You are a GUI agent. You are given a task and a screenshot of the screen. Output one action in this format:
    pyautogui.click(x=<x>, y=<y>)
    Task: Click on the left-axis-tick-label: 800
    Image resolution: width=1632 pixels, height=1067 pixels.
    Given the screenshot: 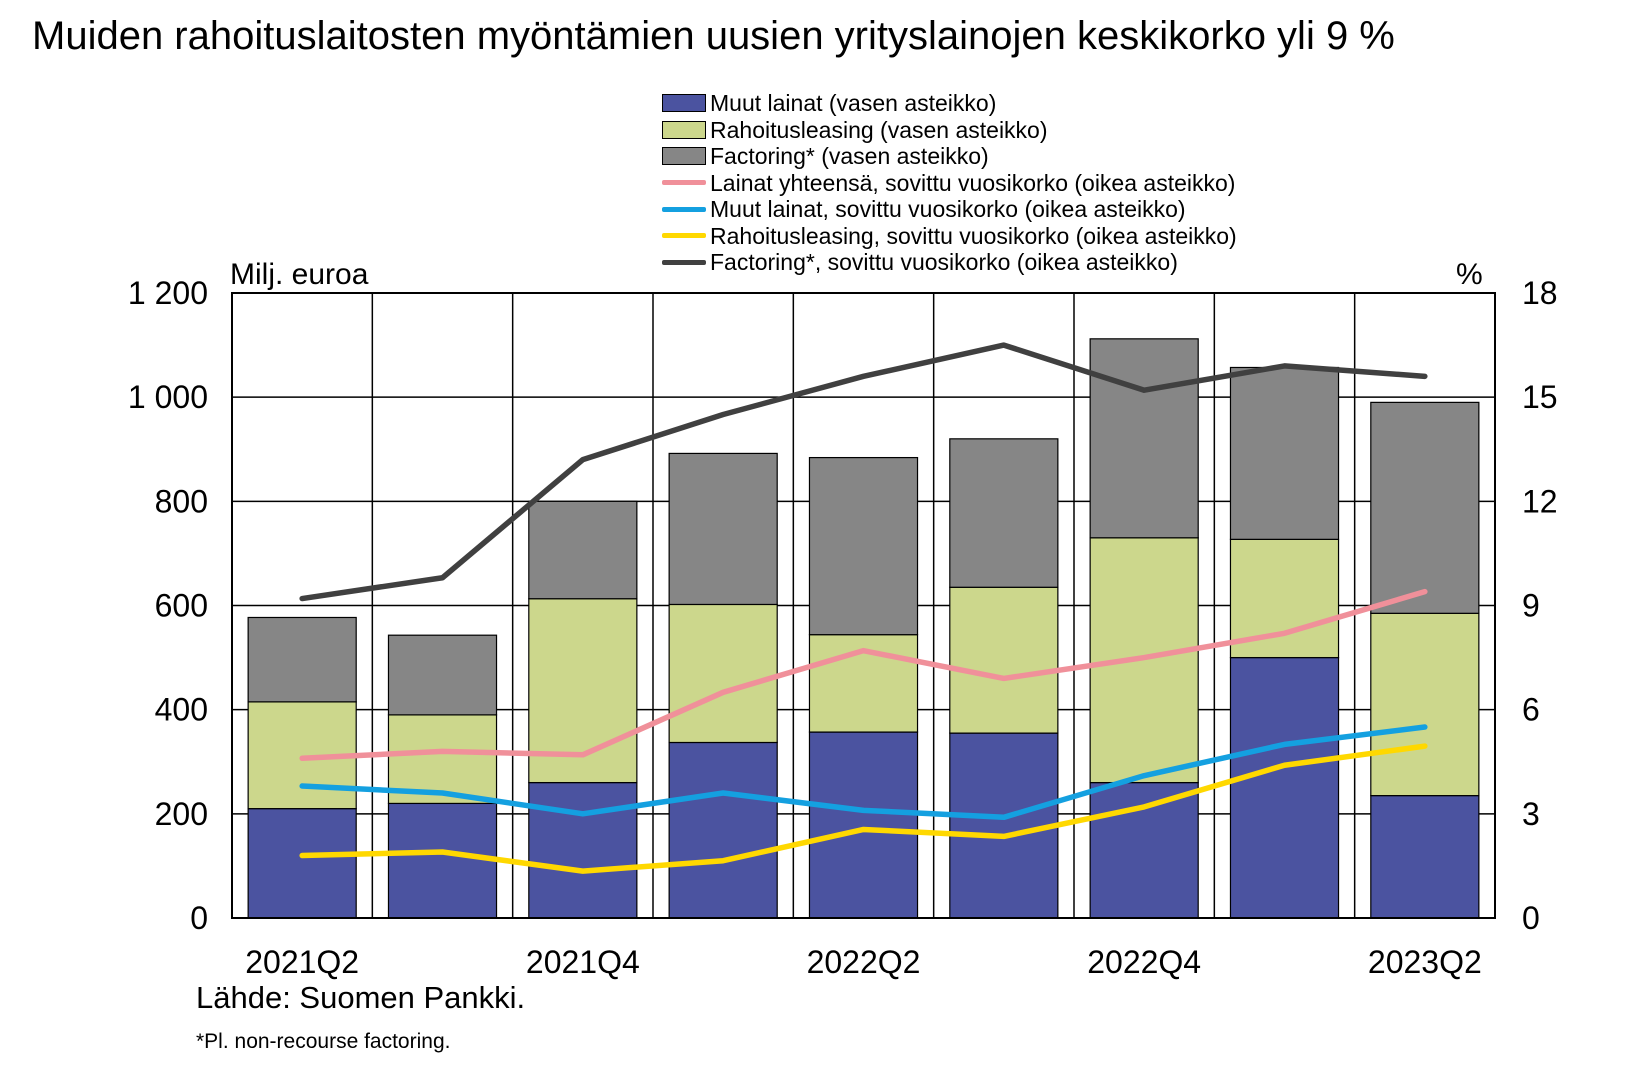 What is the action you would take?
    pyautogui.click(x=181, y=501)
    